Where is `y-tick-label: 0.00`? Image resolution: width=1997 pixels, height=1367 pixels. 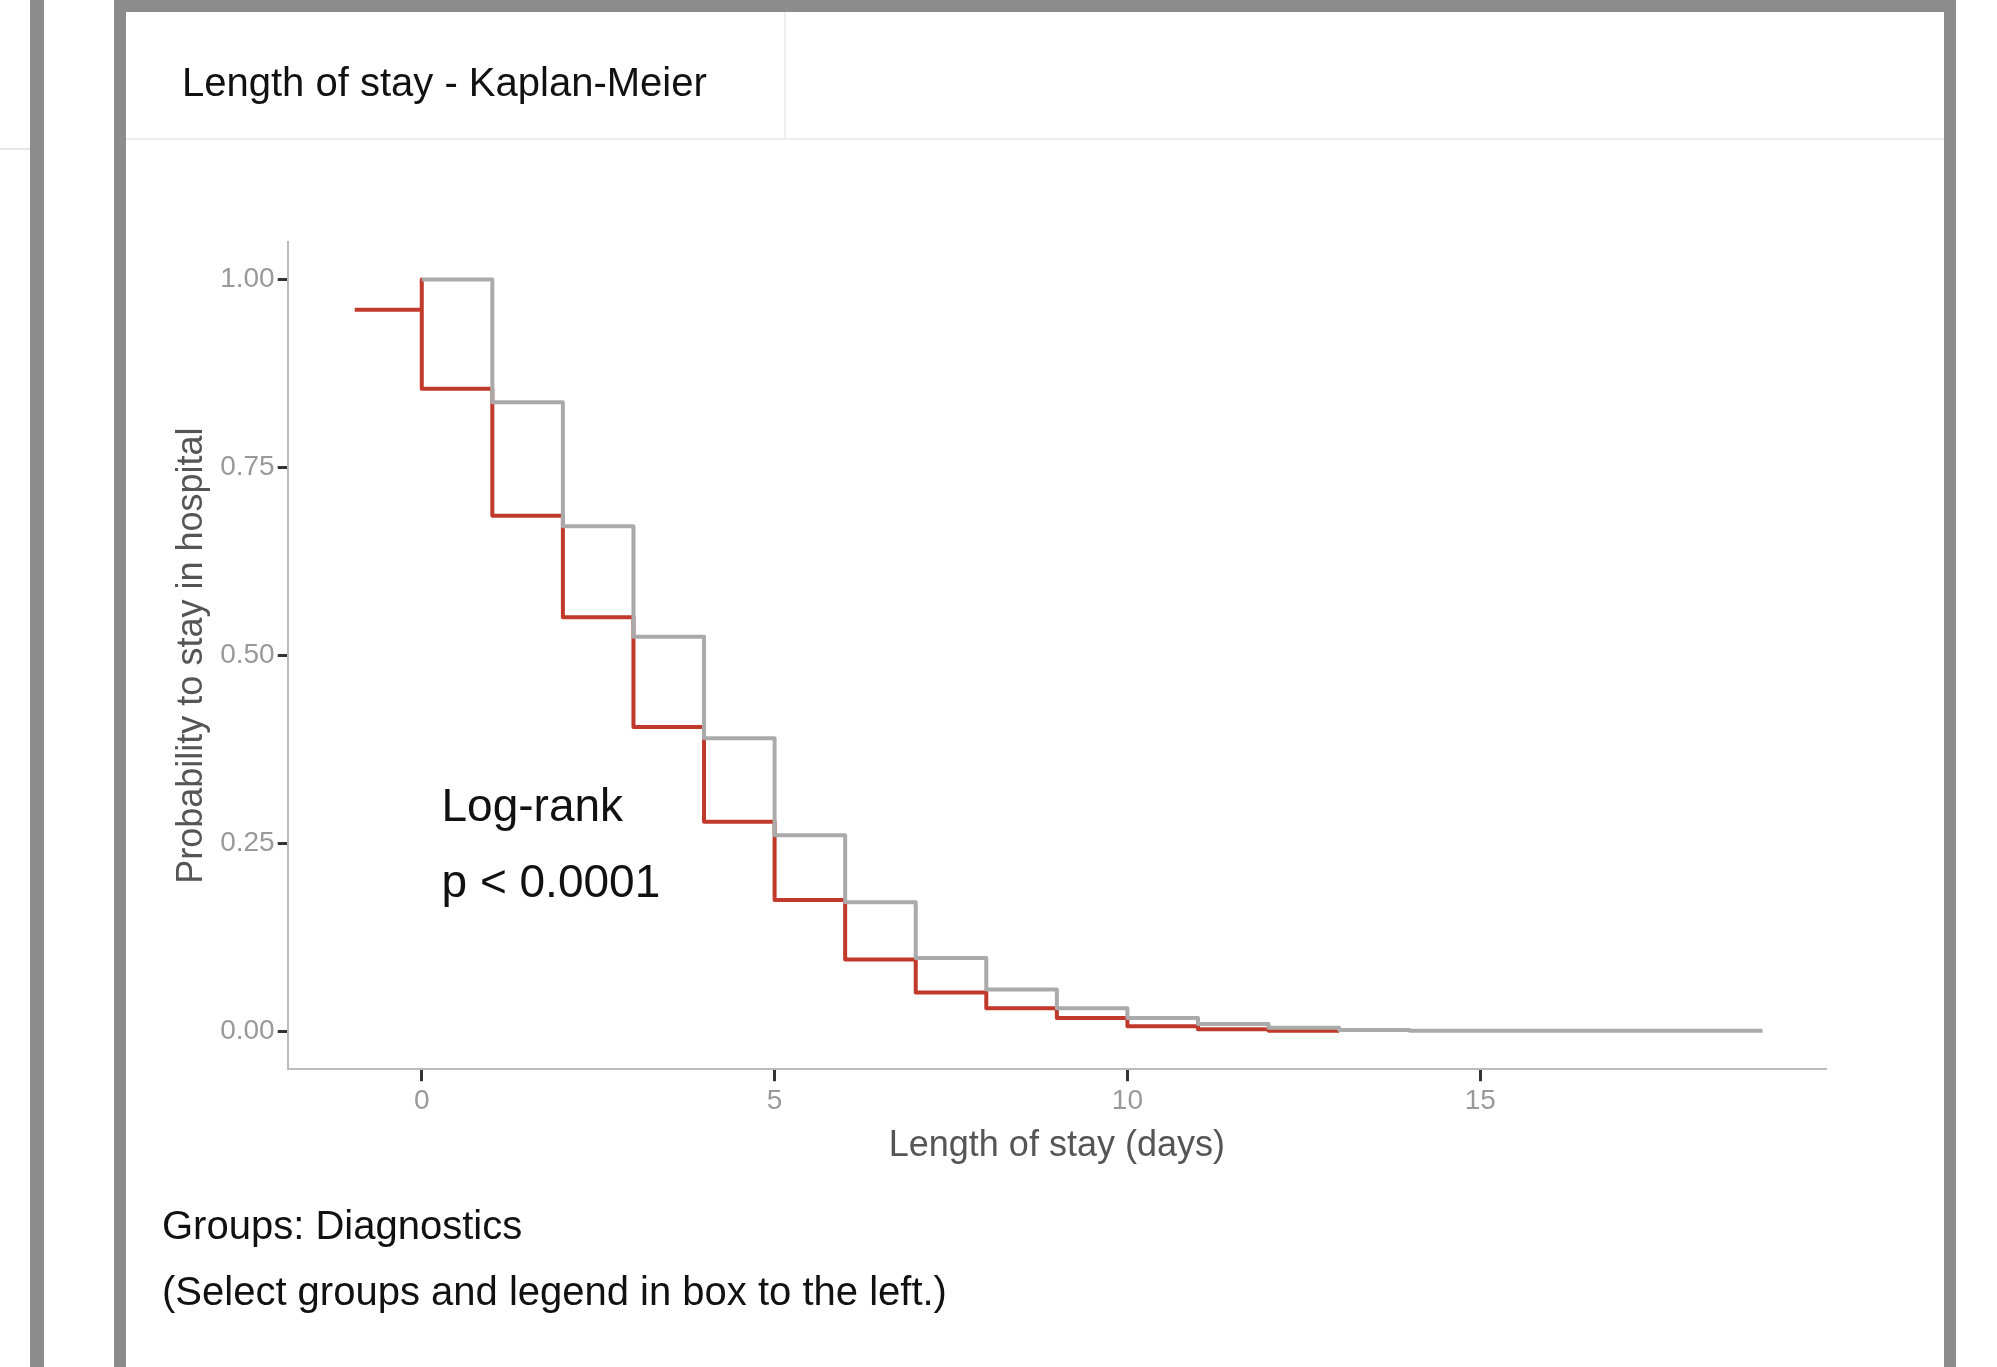 y-tick-label: 0.00 is located at coordinates (247, 1030).